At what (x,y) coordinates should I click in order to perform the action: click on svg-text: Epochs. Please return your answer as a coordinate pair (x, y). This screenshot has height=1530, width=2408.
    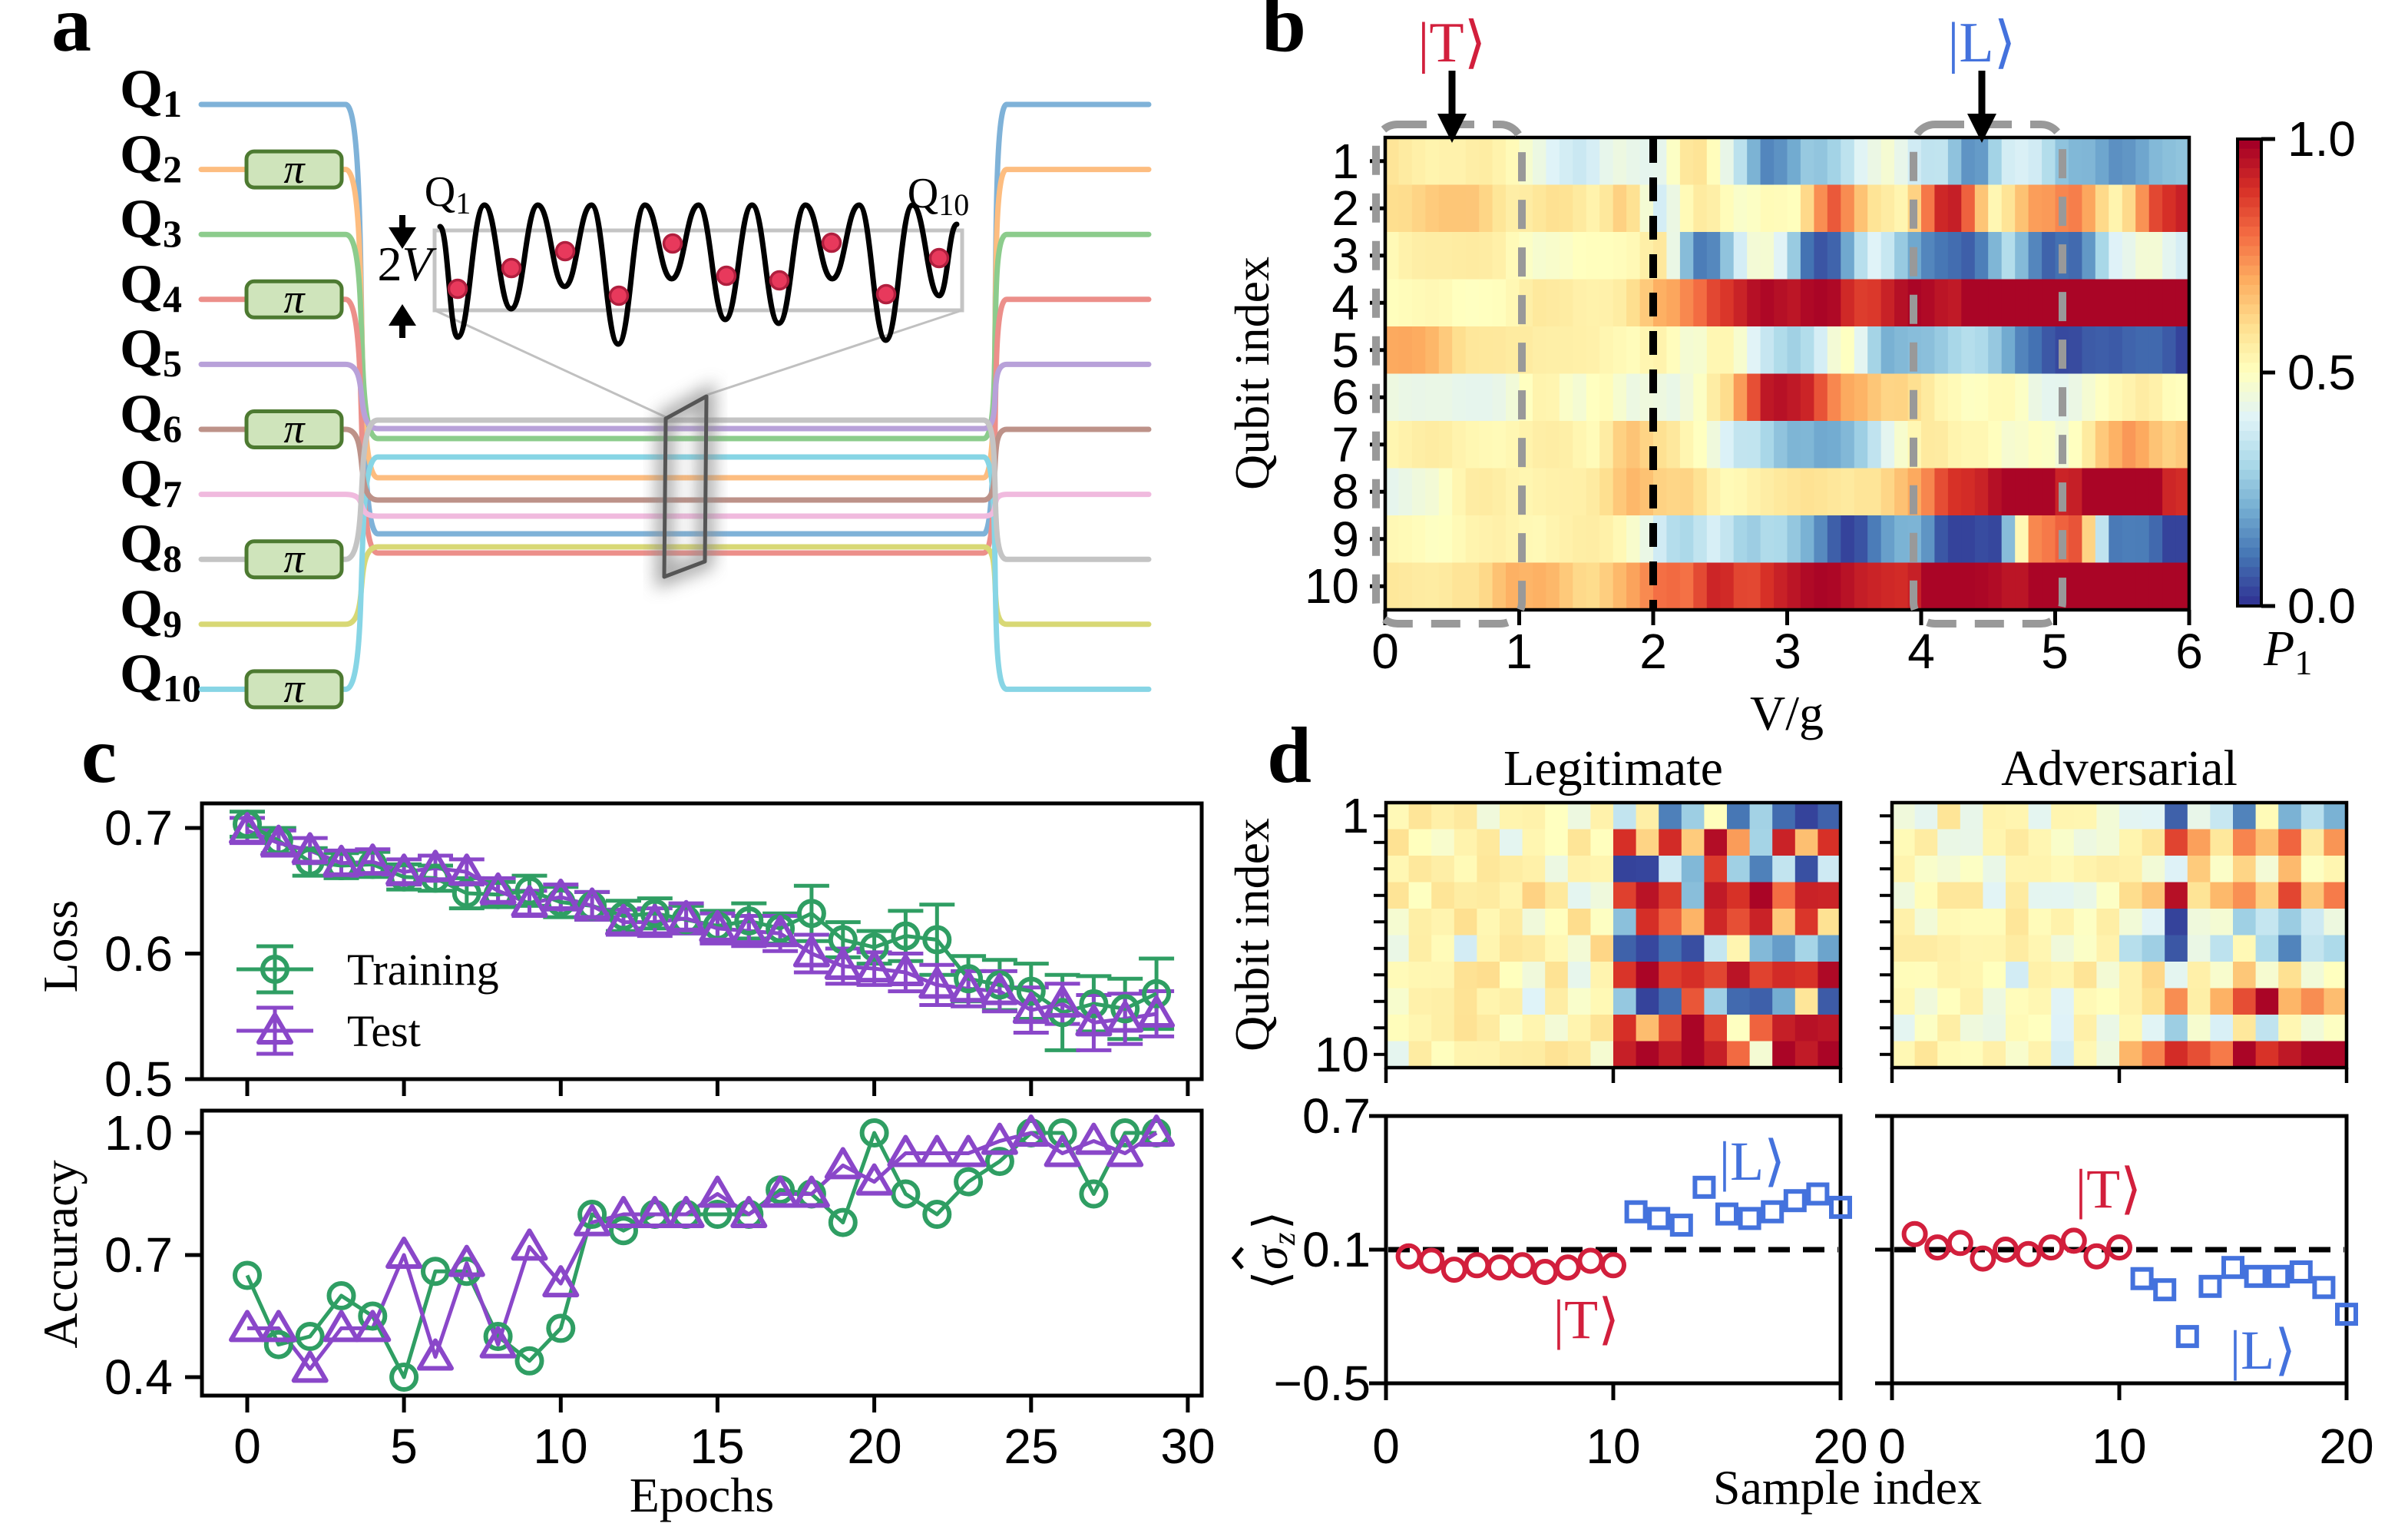
    Looking at the image, I should click on (702, 1495).